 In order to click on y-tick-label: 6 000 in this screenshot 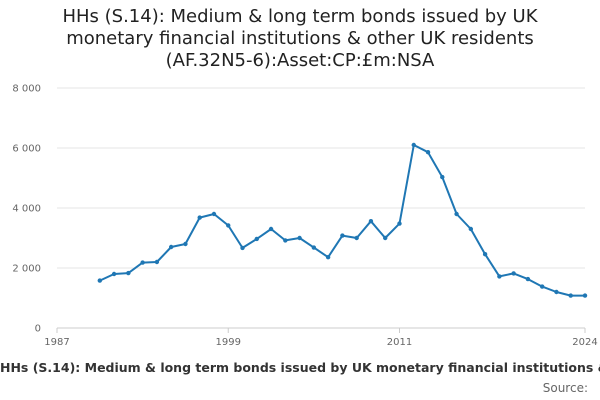, I will do `click(26, 149)`.